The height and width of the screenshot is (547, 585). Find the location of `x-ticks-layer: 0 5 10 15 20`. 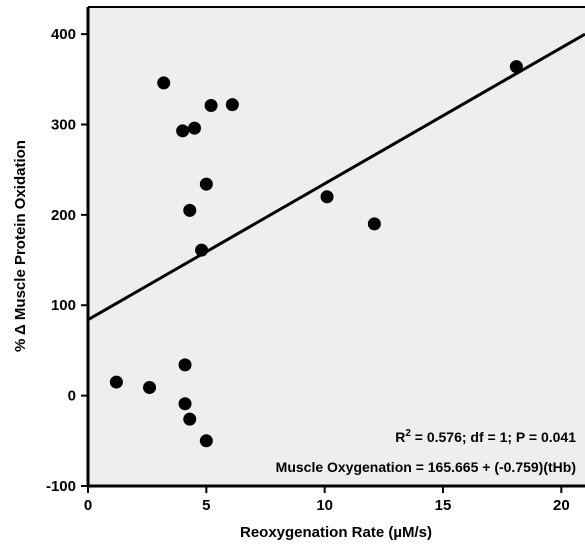

x-ticks-layer: 0 5 10 15 20 is located at coordinates (327, 500).